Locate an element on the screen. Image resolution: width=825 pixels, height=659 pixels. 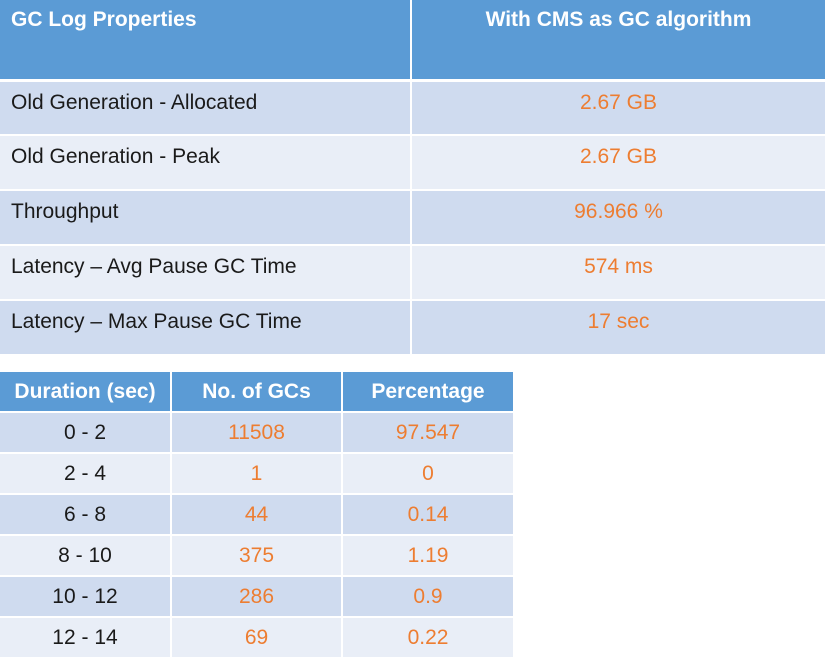
property-label: Throughput is located at coordinates (206, 218).